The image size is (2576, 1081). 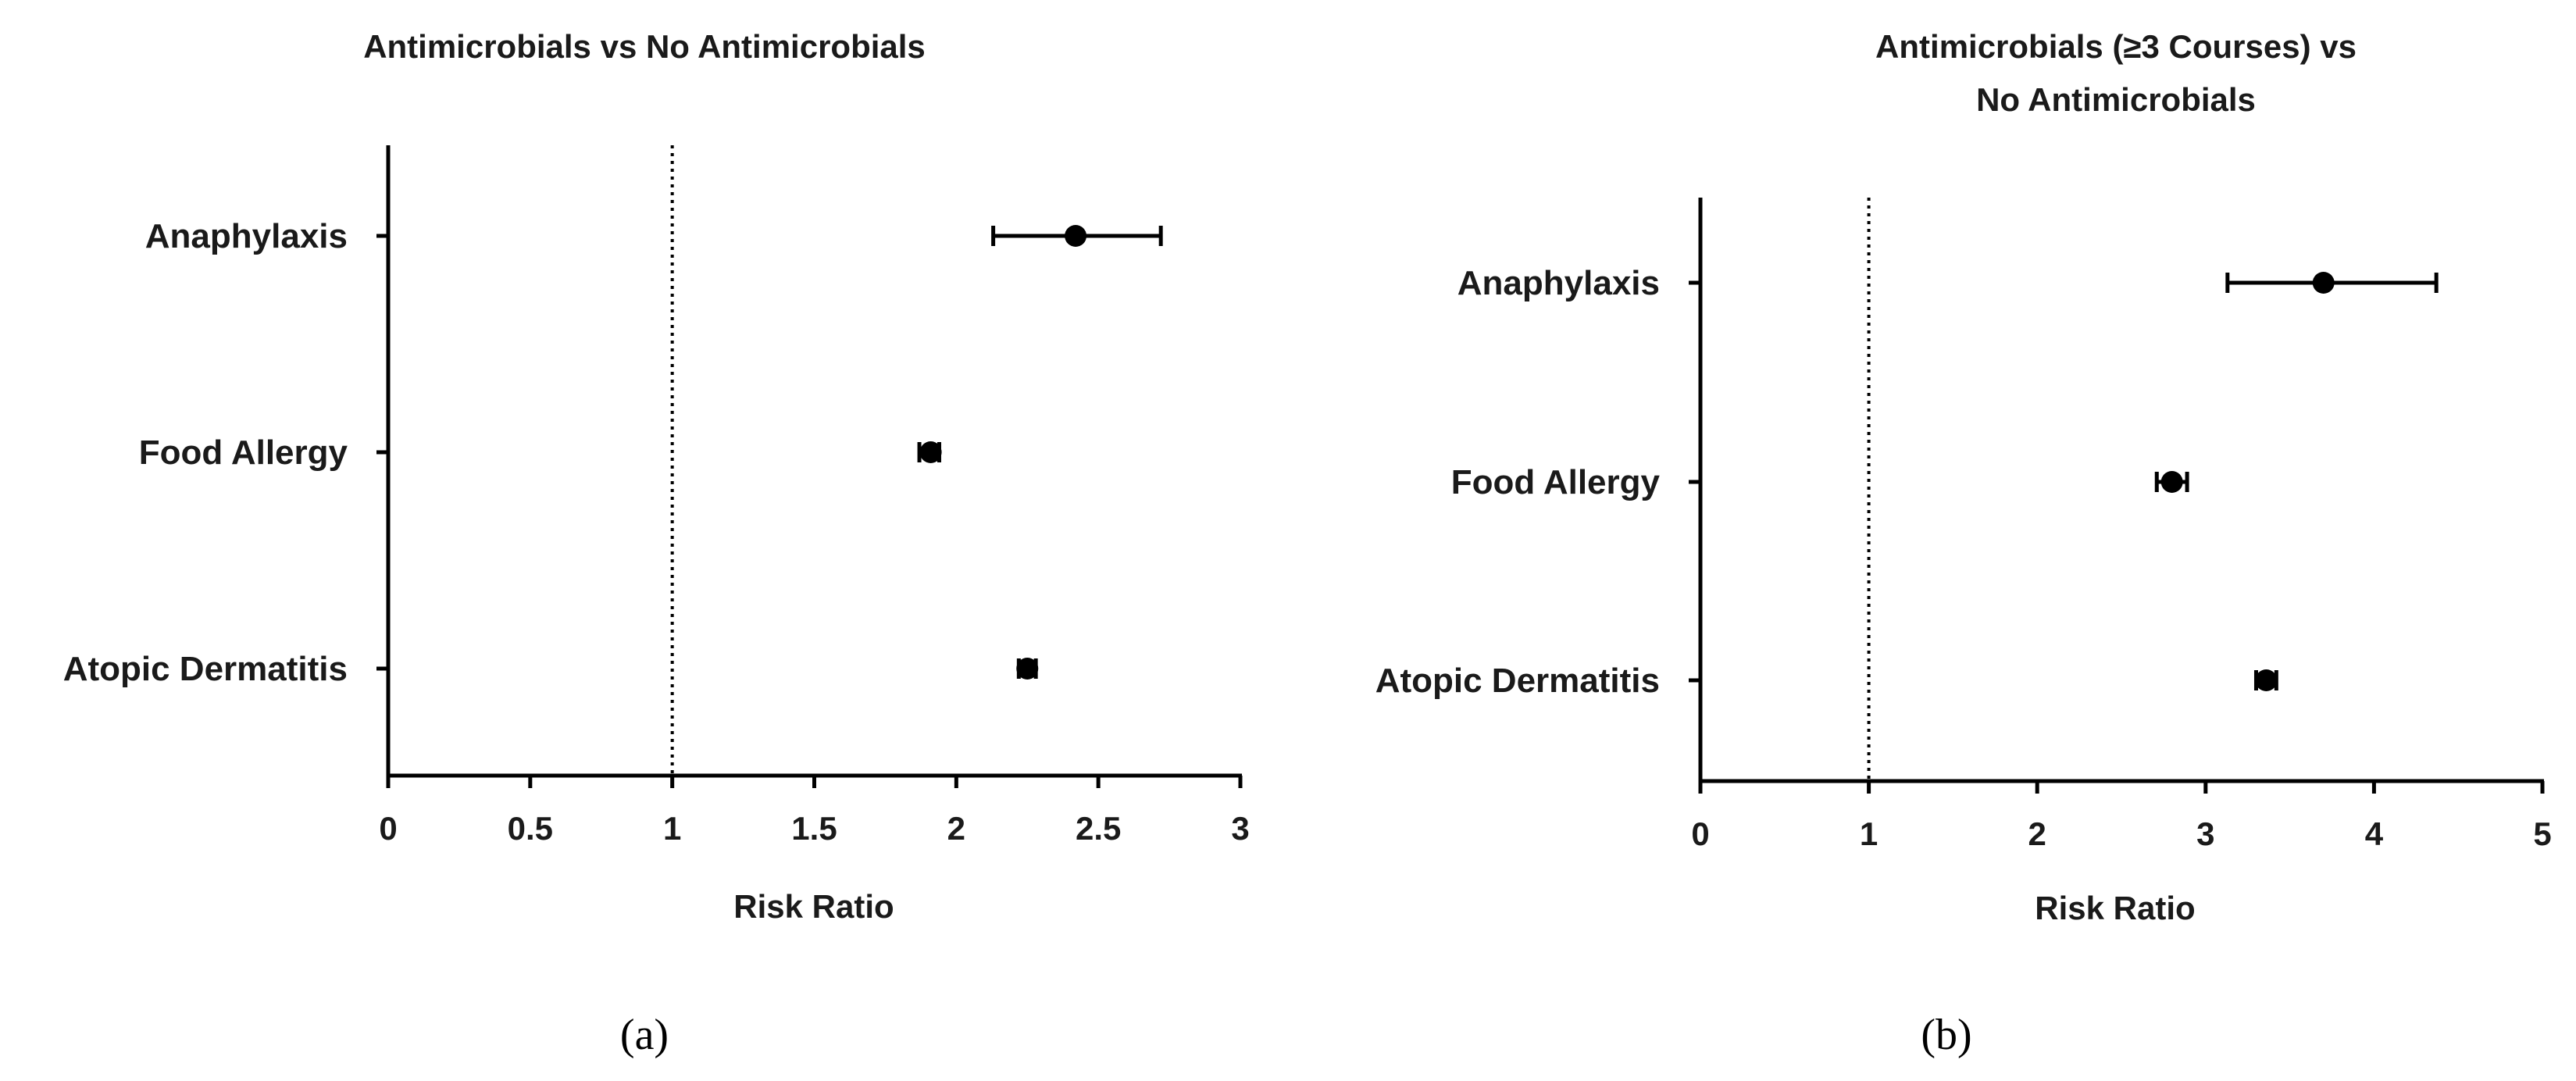 What do you see at coordinates (1946, 1035) in the screenshot?
I see `panel-label: (b)` at bounding box center [1946, 1035].